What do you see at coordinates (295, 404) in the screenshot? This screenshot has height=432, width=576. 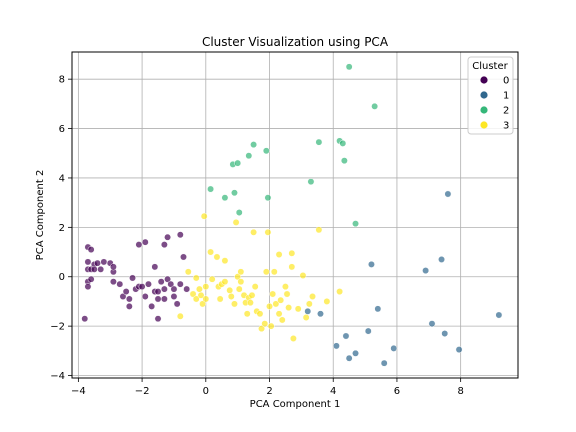 I see `x-axis-label: PCA Component 1` at bounding box center [295, 404].